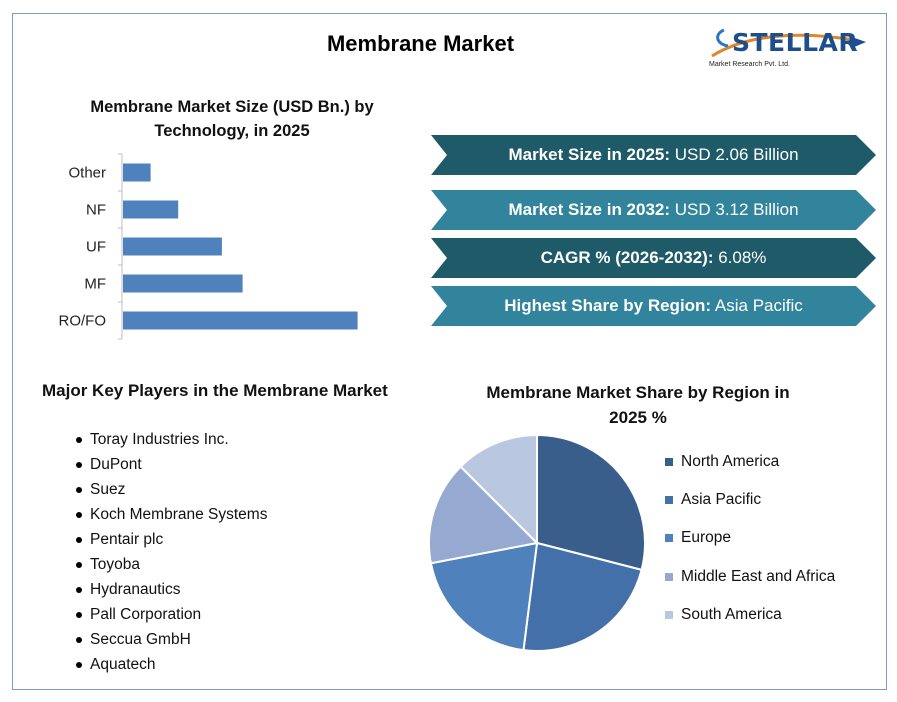  What do you see at coordinates (87, 173) in the screenshot?
I see `bar-category-label: Other` at bounding box center [87, 173].